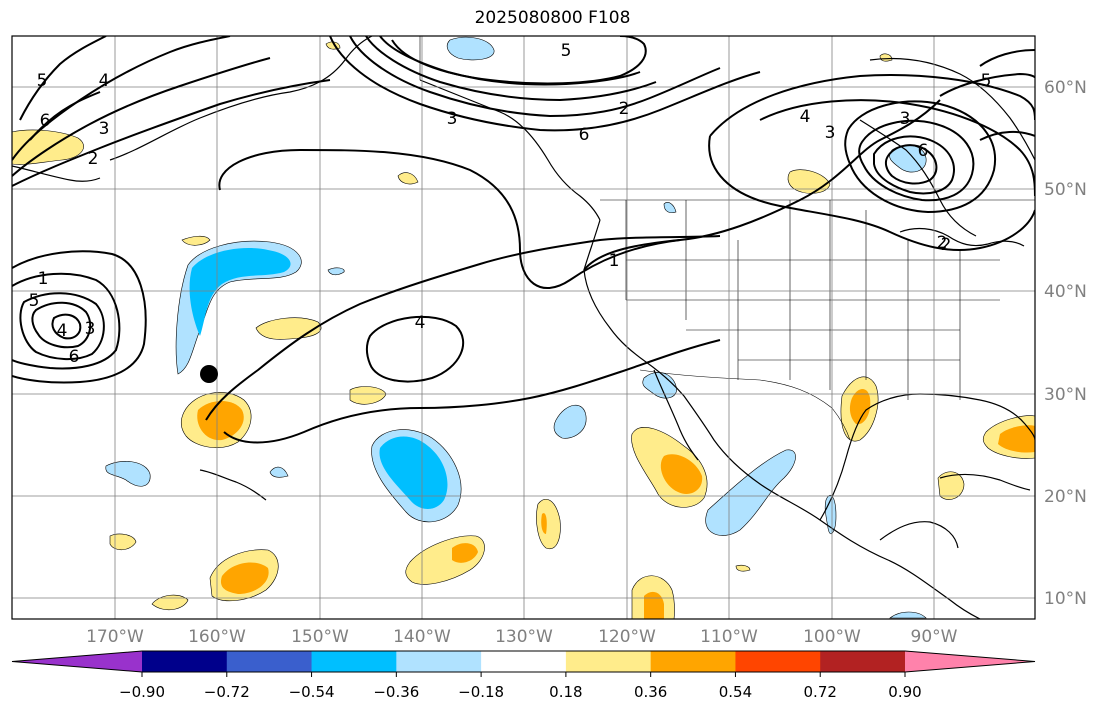 The image size is (1105, 712). I want to click on lat-tick-label: 30°N, so click(1065, 395).